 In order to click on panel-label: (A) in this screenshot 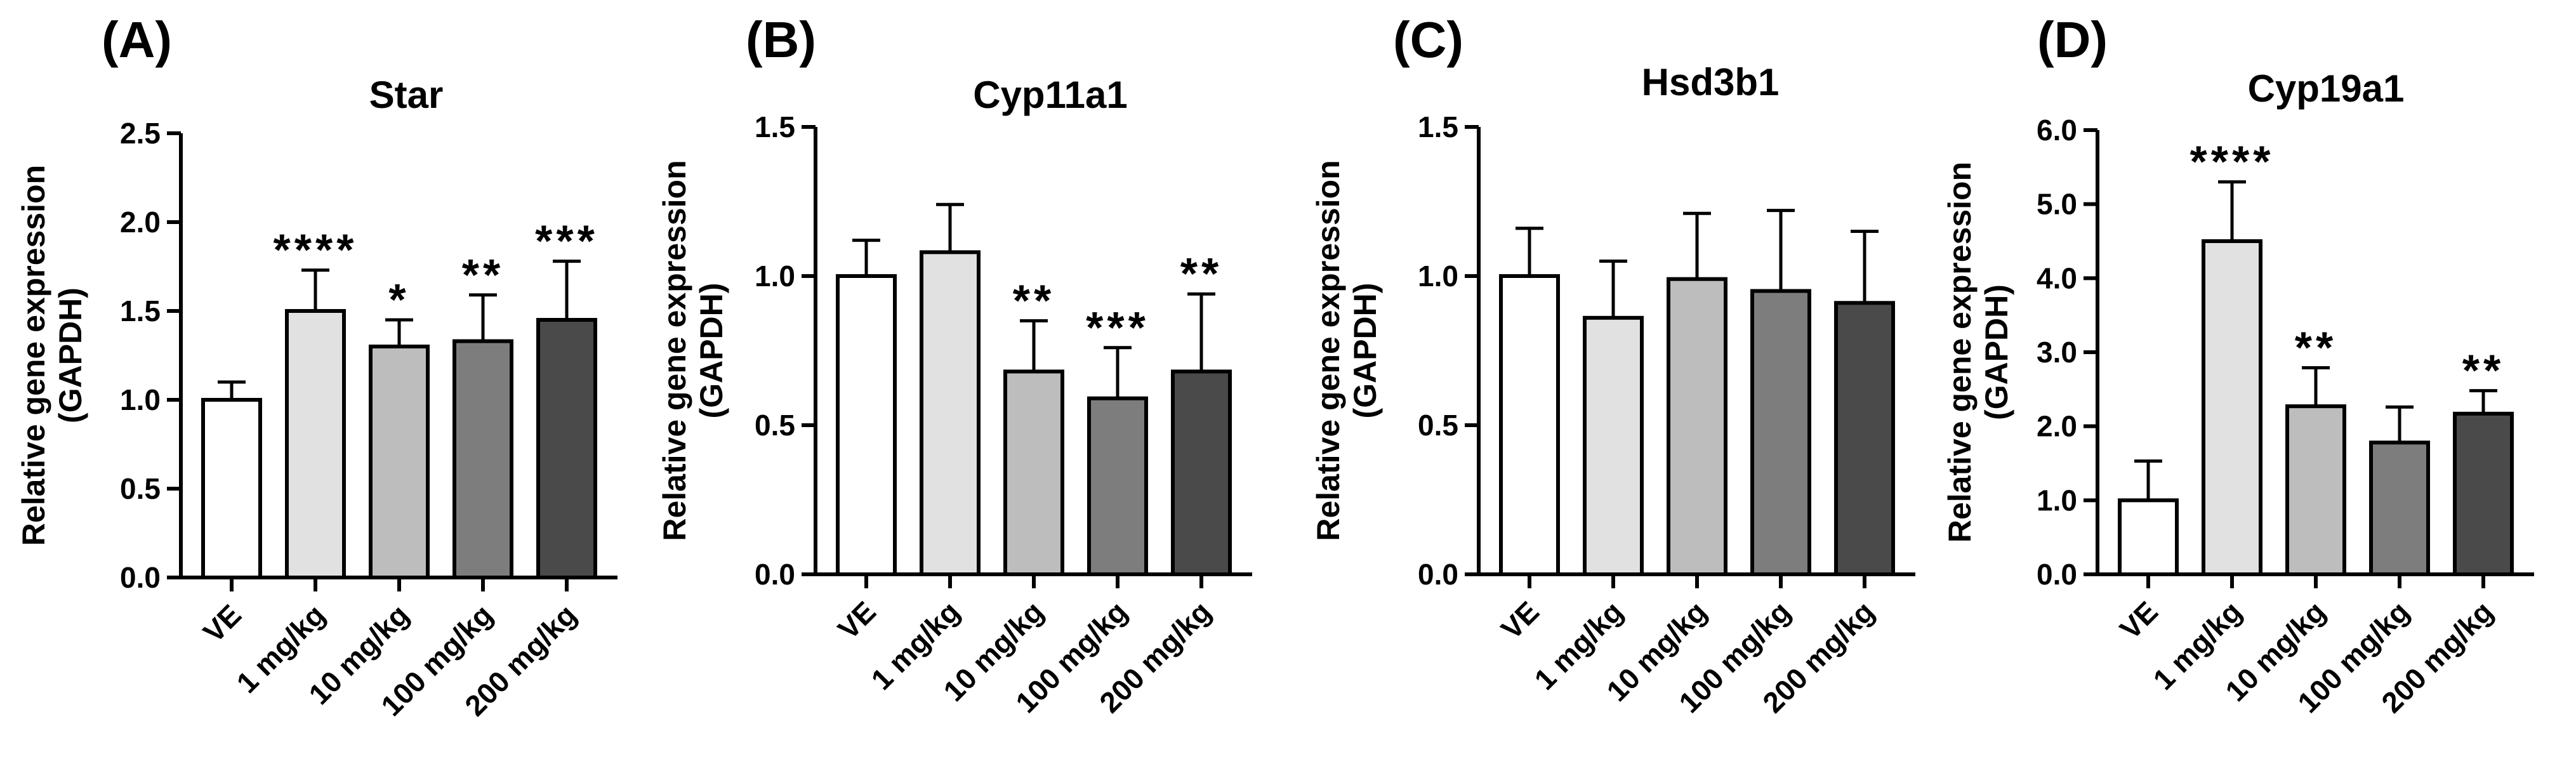, I will do `click(137, 39)`.